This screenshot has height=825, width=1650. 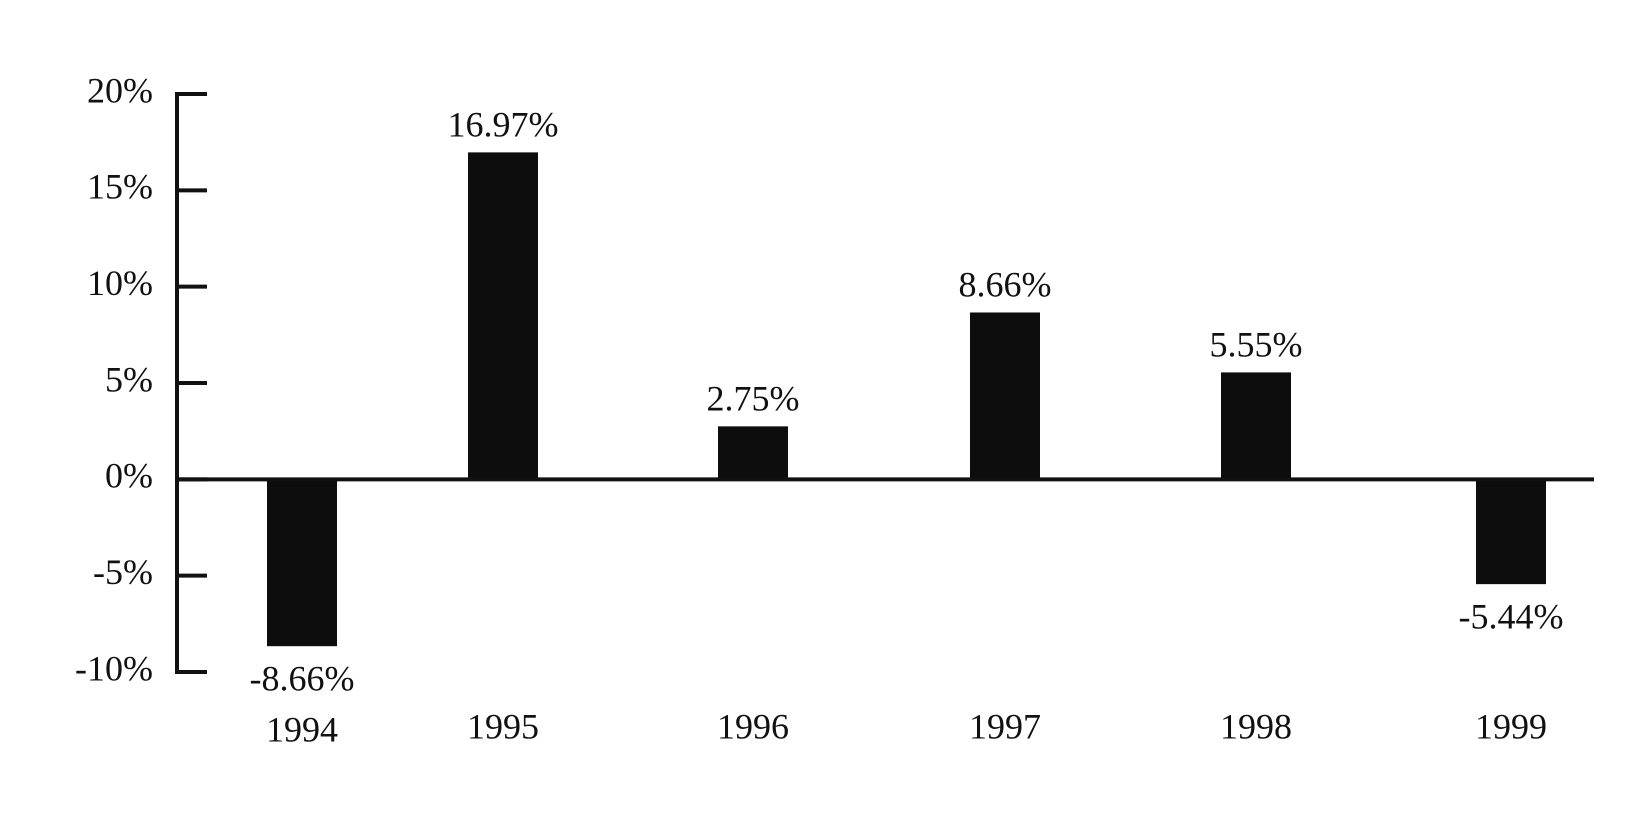 I want to click on value-label: -8.66%, so click(x=302, y=678).